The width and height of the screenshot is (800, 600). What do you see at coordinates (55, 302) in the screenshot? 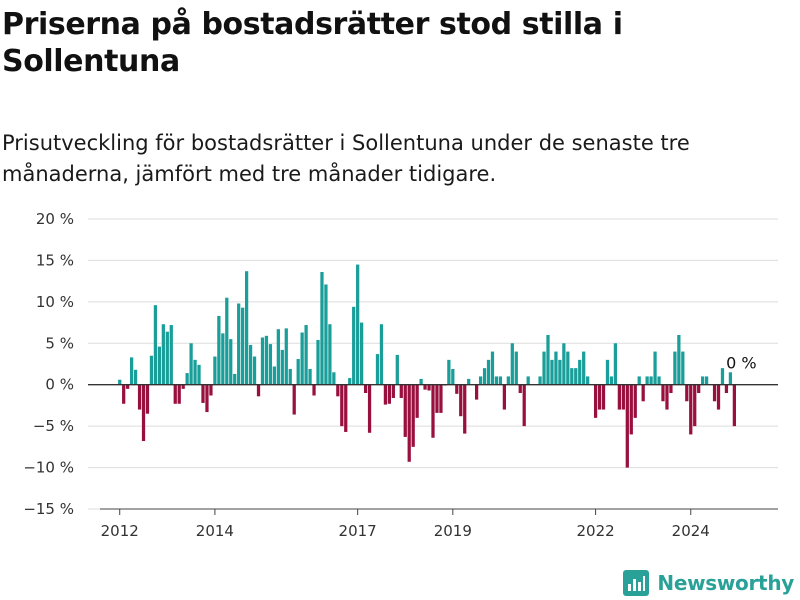
I see `y-tick-label: 10 %` at bounding box center [55, 302].